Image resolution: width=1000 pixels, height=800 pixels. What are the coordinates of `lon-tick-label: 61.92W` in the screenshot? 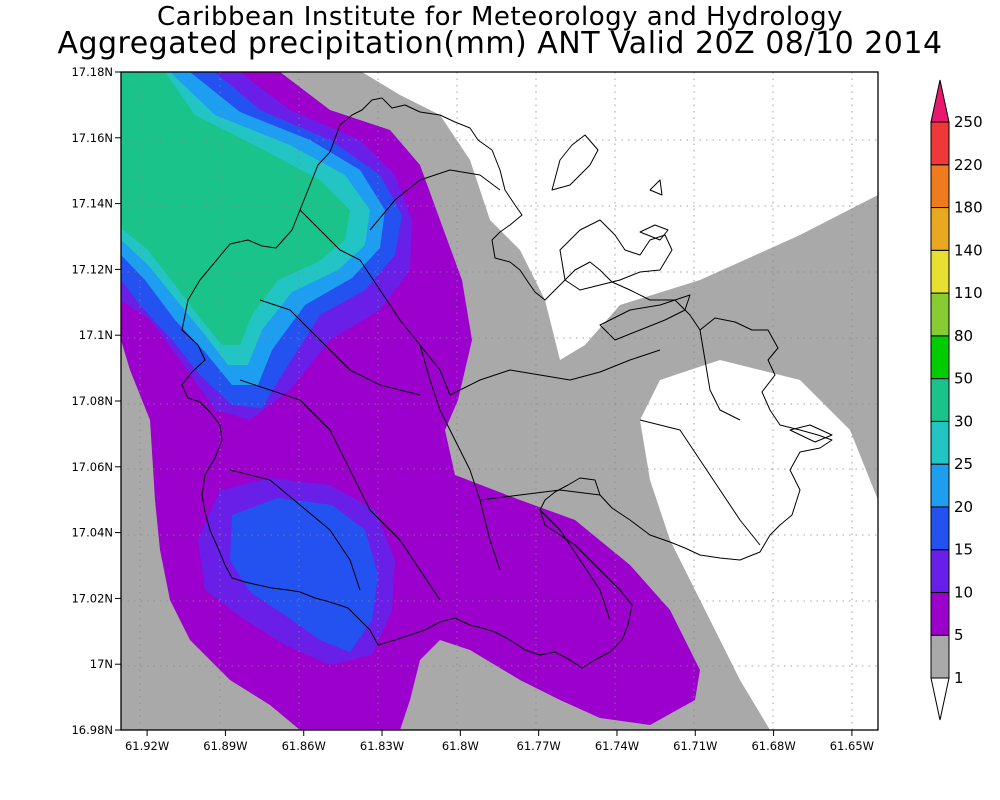 It's located at (147, 746).